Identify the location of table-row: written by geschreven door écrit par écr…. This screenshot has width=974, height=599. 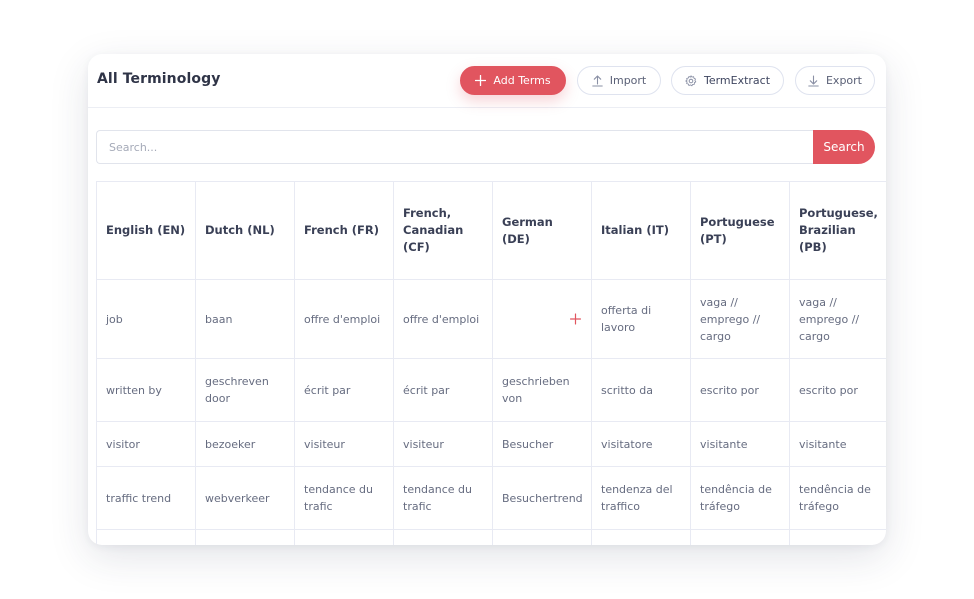
(491, 390).